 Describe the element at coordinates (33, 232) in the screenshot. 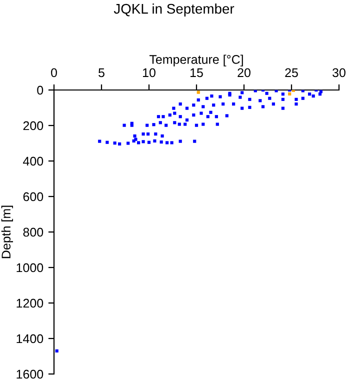

I see `y-tick-label: 800` at that location.